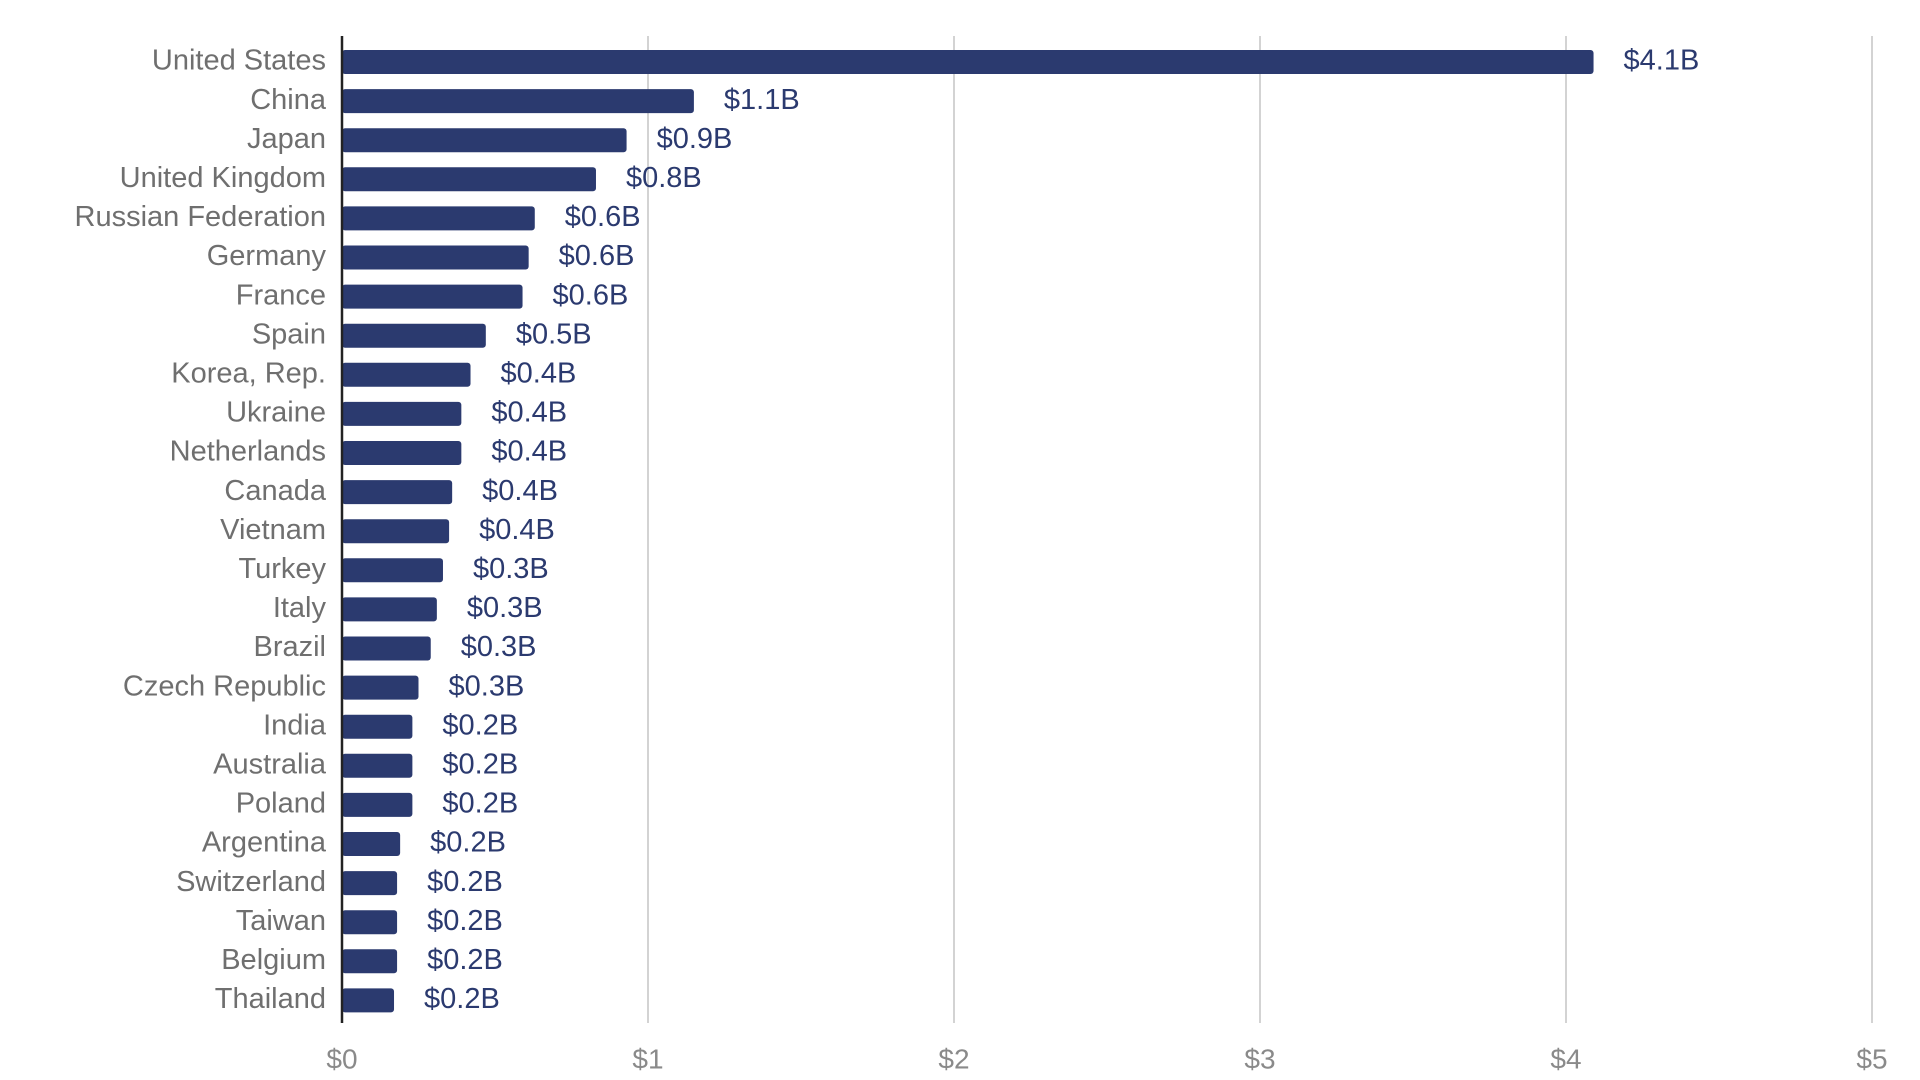 The height and width of the screenshot is (1080, 1920). What do you see at coordinates (295, 725) in the screenshot?
I see `category-label: India` at bounding box center [295, 725].